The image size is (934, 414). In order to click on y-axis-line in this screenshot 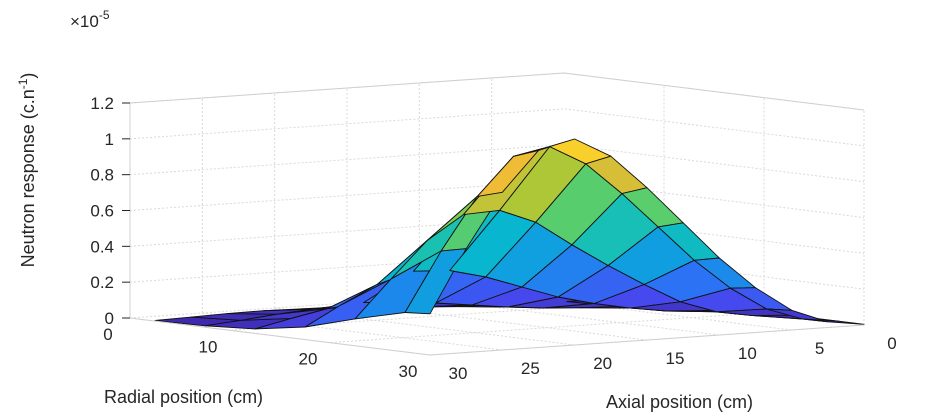, I will do `click(647, 340)`.